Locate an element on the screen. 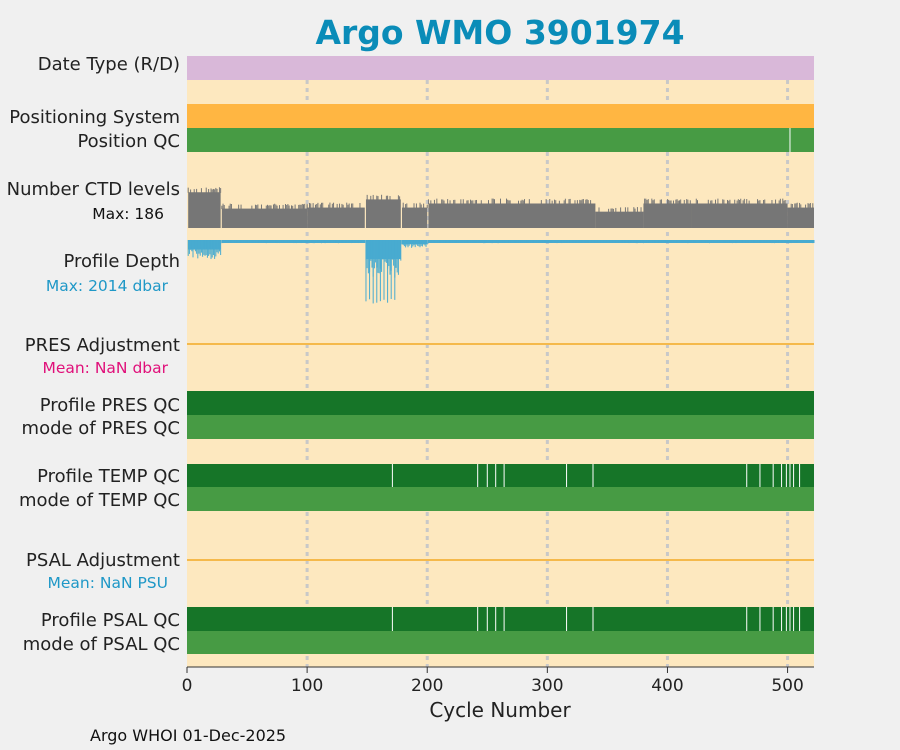  chart-title: Argo WMO 3901974 is located at coordinates (499, 32).